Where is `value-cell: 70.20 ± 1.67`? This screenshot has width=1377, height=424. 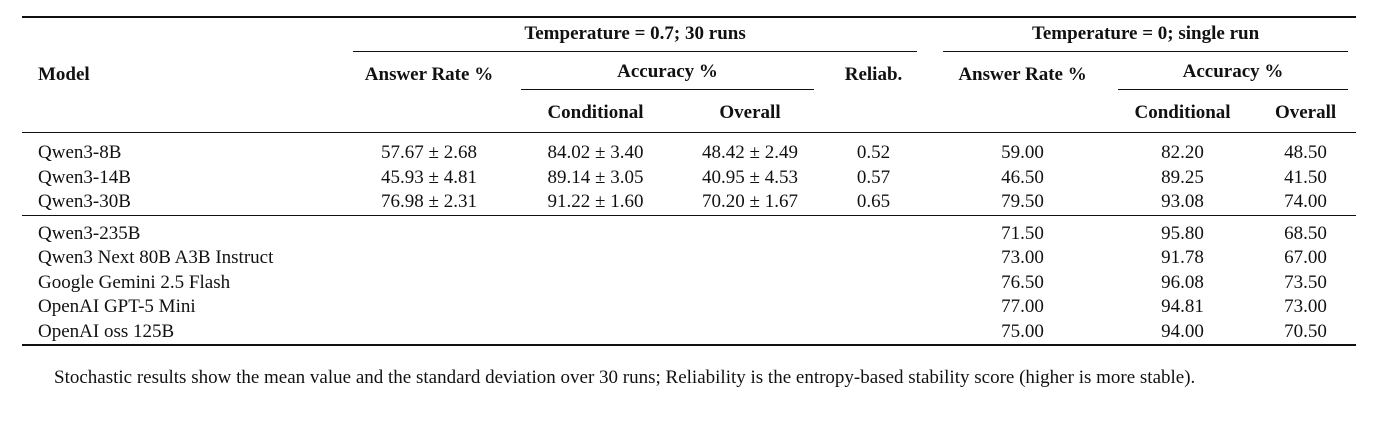
value-cell: 70.20 ± 1.67 is located at coordinates (750, 202).